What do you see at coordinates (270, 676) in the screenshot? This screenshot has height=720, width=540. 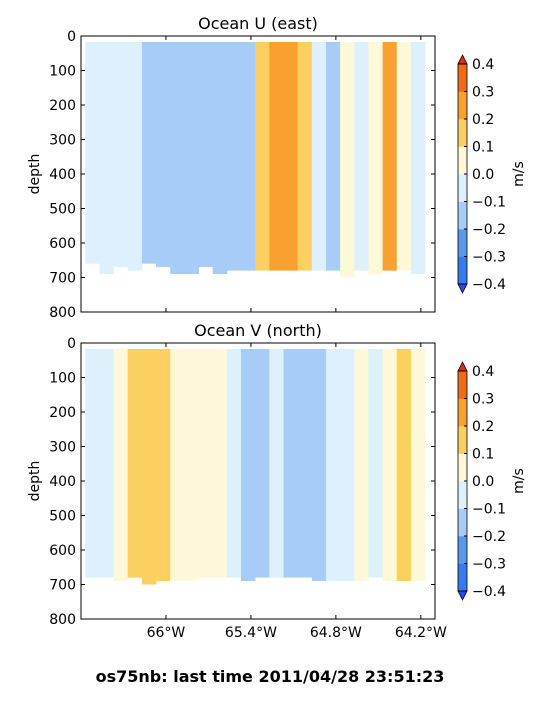 I see `footer-timestamp: os75nb: last time 2011/04/28 23:51:23` at bounding box center [270, 676].